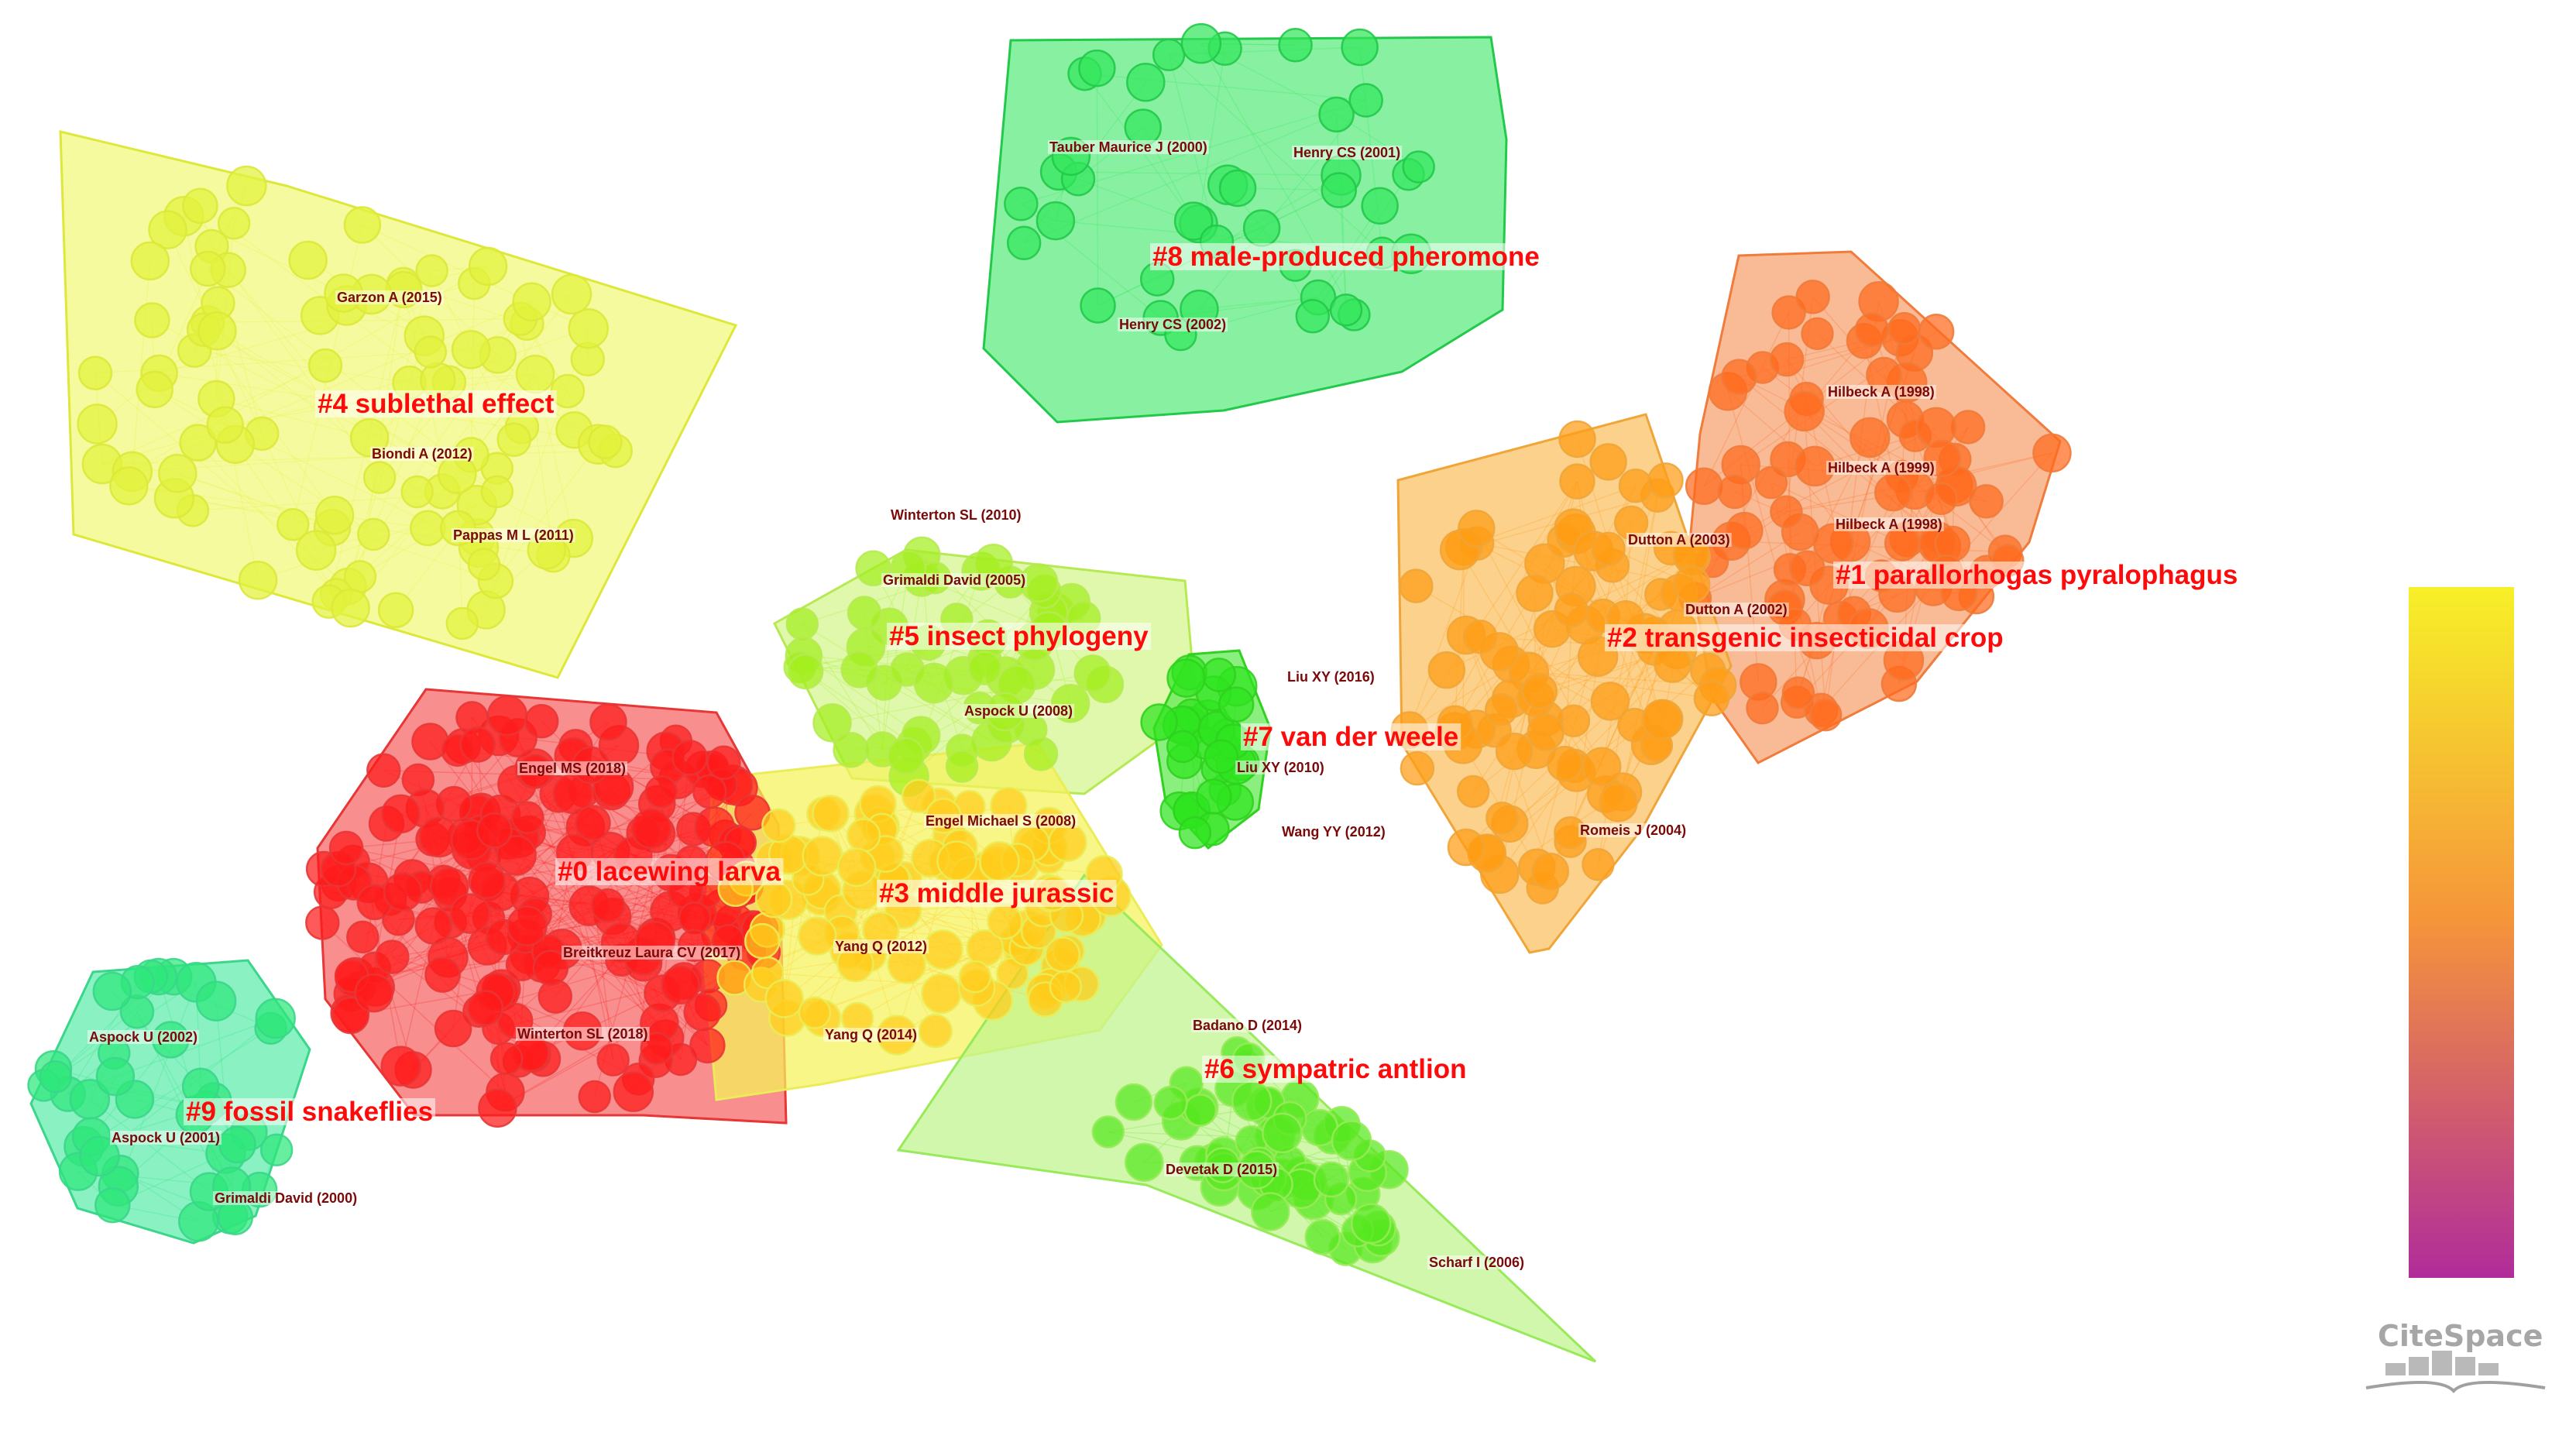 This screenshot has height=1432, width=2576. What do you see at coordinates (166, 1137) in the screenshot?
I see `author-label: Aspock U (2001)` at bounding box center [166, 1137].